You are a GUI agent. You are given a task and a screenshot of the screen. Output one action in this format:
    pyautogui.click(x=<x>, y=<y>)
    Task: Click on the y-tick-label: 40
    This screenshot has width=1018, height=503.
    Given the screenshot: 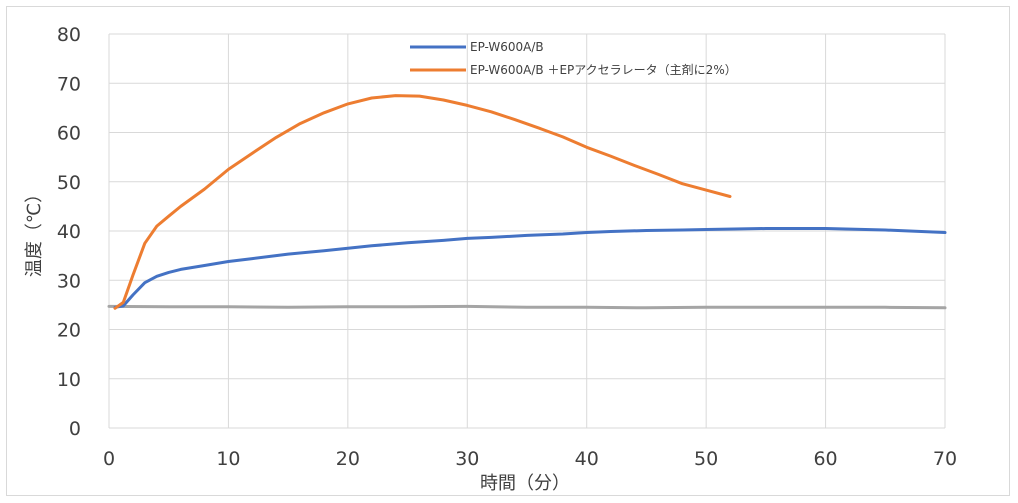 What is the action you would take?
    pyautogui.click(x=69, y=232)
    